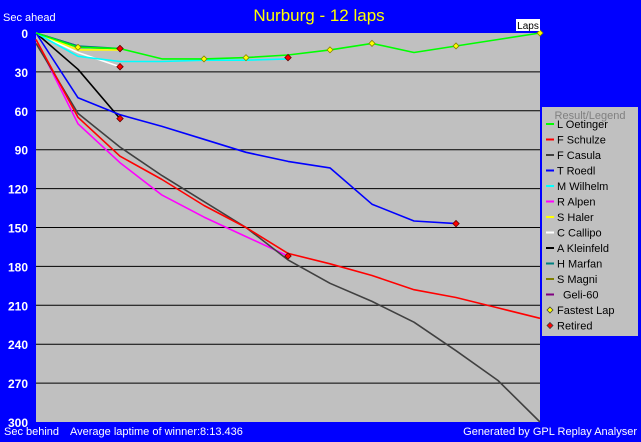 The width and height of the screenshot is (641, 442). Describe the element at coordinates (590, 116) in the screenshot. I see `legend-title: Result/Legend` at that location.